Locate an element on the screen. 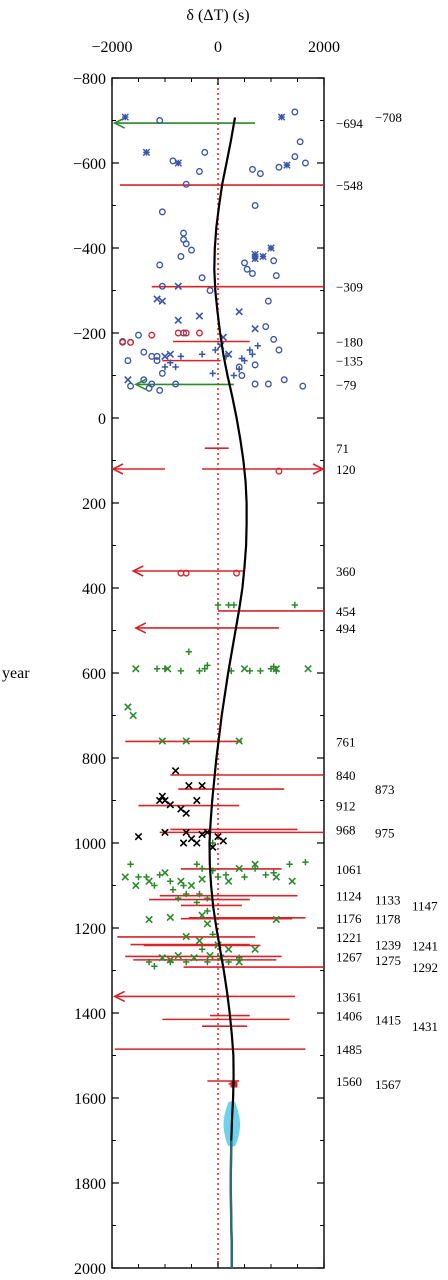 This screenshot has height=1280, width=448. year-label: 1275 is located at coordinates (388, 960).